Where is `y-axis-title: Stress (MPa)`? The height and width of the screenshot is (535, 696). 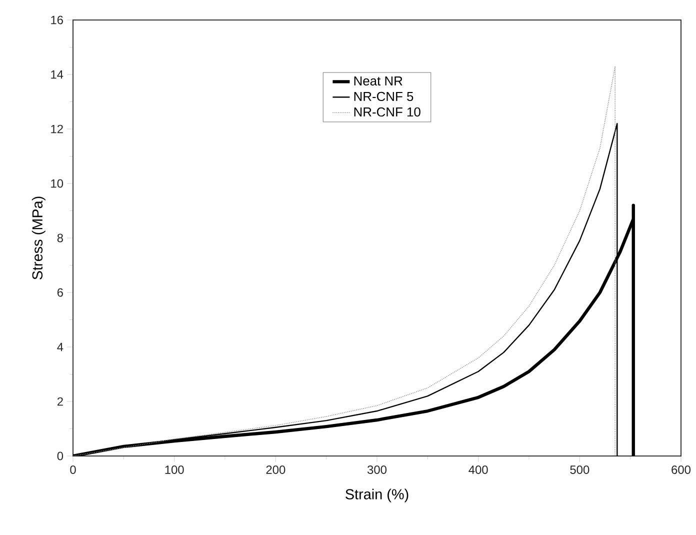
y-axis-title: Stress (MPa) is located at coordinates (39, 238).